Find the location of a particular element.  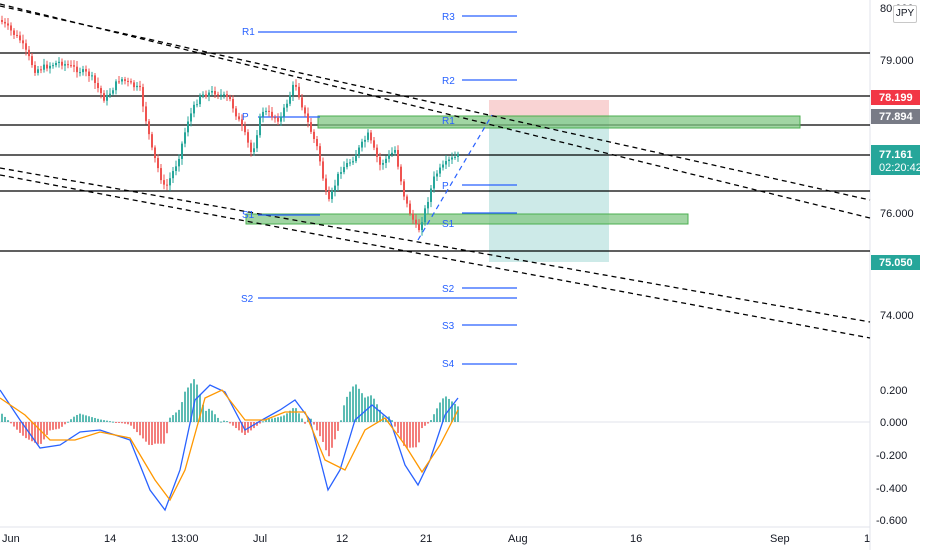

currency-badge: JPY is located at coordinates (905, 14).